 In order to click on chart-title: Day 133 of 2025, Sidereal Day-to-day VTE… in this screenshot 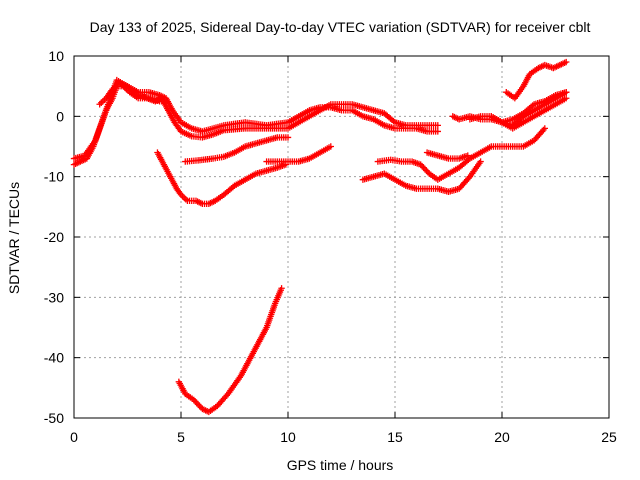, I will do `click(340, 27)`.